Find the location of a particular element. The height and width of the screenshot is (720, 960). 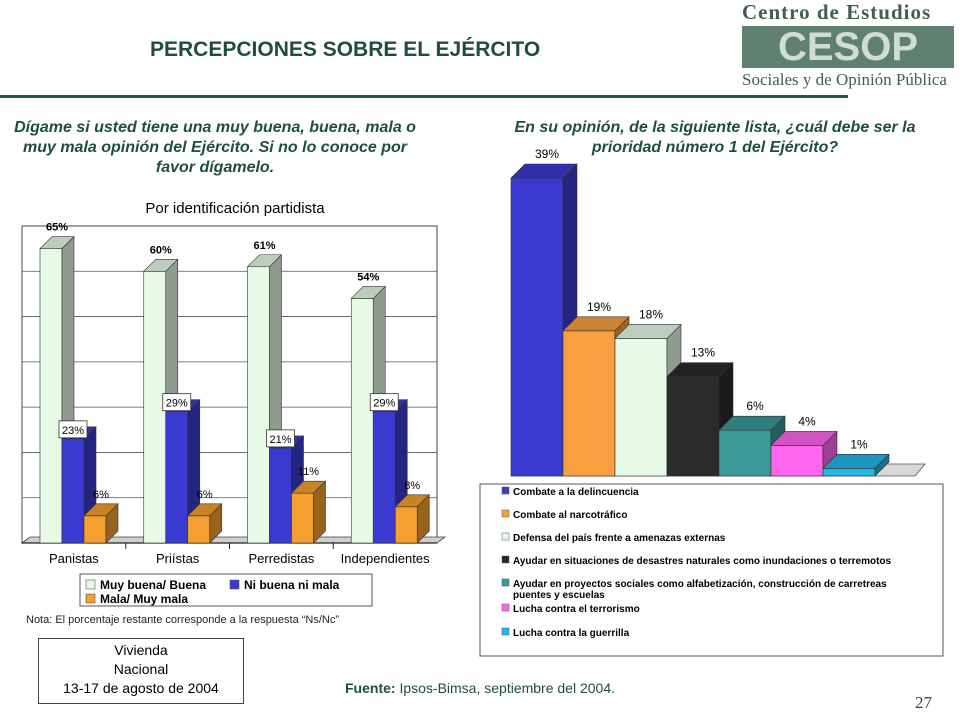

right-legend-box is located at coordinates (711, 570).